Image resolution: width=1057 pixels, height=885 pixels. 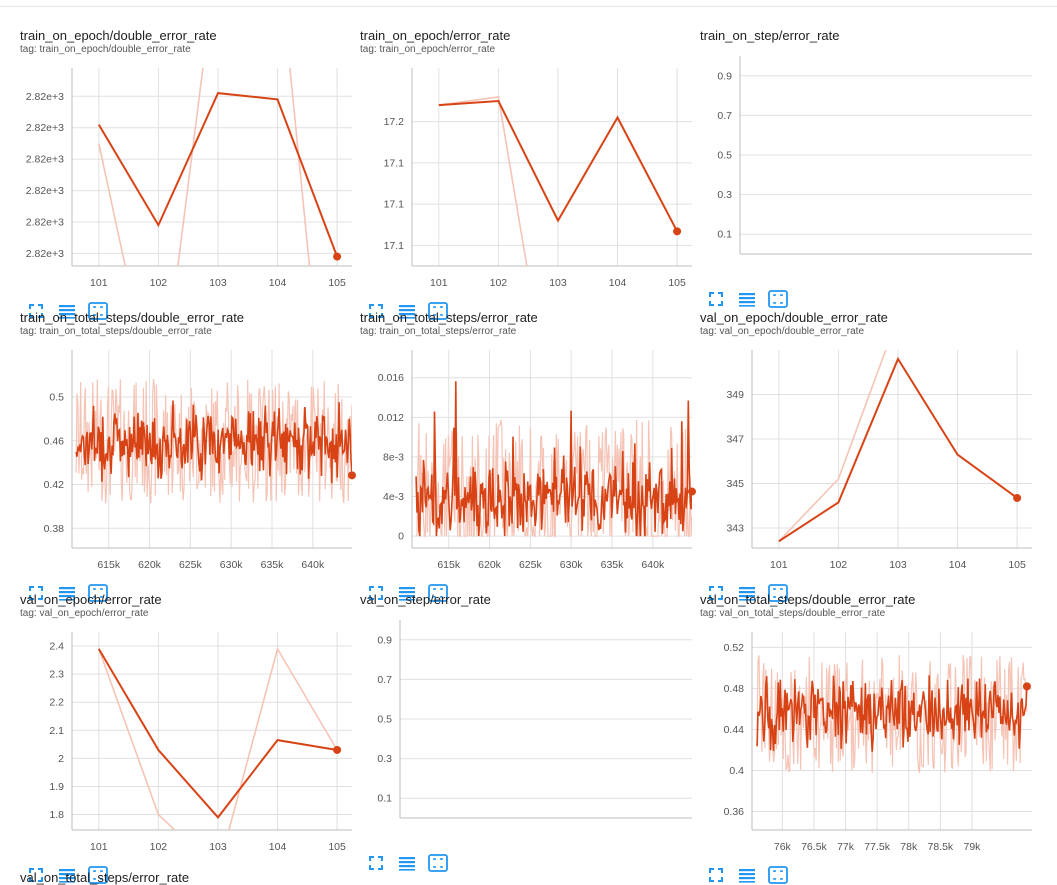 What do you see at coordinates (391, 418) in the screenshot?
I see `y-tick-label: 0.012` at bounding box center [391, 418].